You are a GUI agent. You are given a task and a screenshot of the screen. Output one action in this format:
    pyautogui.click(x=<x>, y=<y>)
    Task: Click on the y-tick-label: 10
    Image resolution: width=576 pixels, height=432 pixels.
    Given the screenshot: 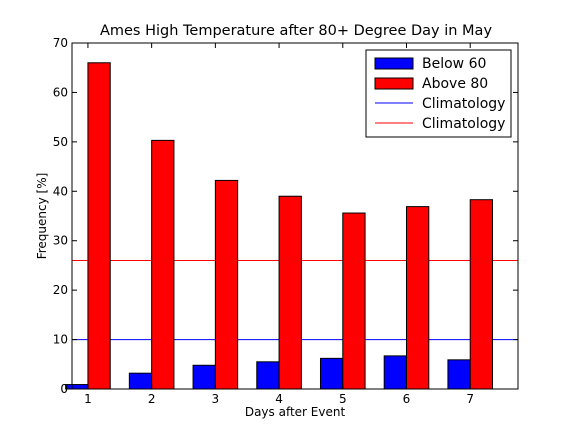 What is the action you would take?
    pyautogui.click(x=60, y=340)
    